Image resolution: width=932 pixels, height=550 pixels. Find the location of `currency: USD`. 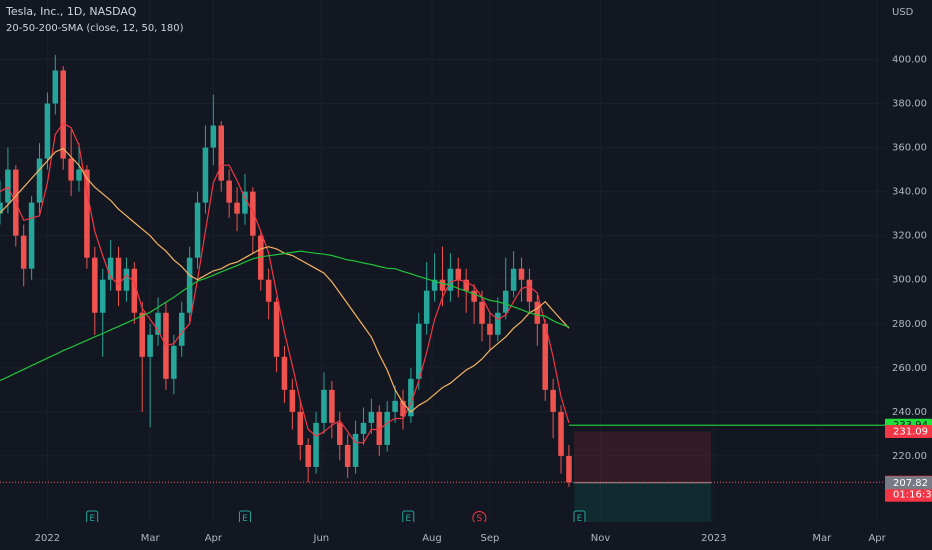

currency: USD is located at coordinates (903, 12).